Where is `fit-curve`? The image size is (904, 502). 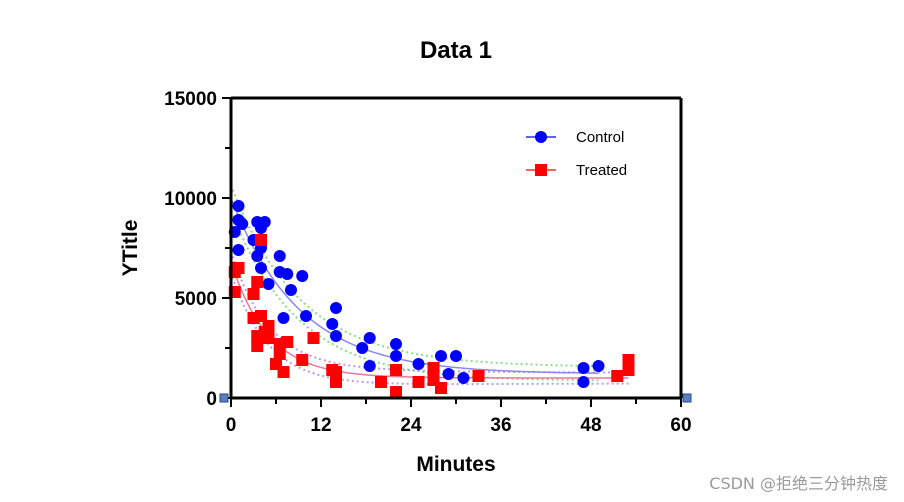
fit-curve is located at coordinates (429, 320).